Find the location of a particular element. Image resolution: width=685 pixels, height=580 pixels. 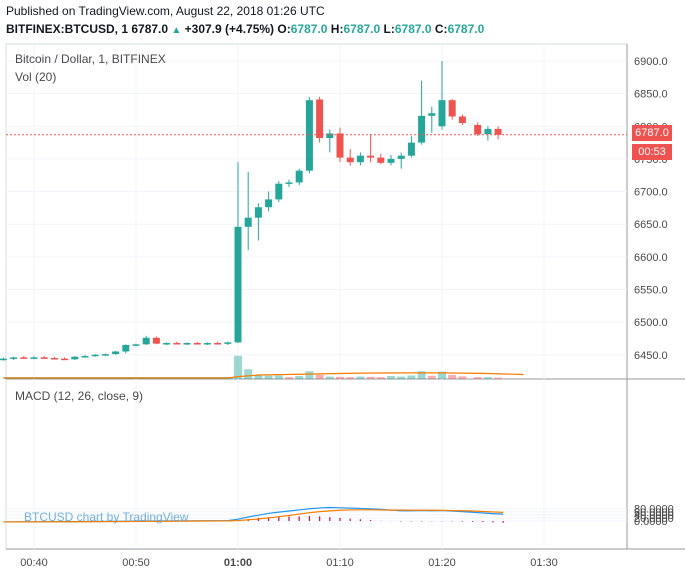

price-tick-label: 6550.0 is located at coordinates (651, 290).